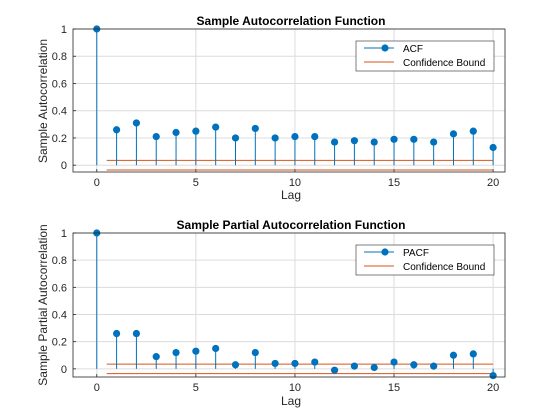  Describe the element at coordinates (59, 139) in the screenshot. I see `acf-y-tick-label: 0.2` at that location.